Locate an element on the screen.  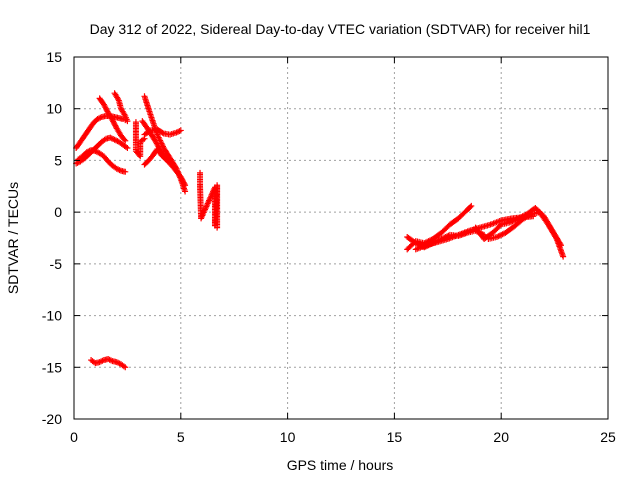
y-tick-label: -15 is located at coordinates (52, 367).